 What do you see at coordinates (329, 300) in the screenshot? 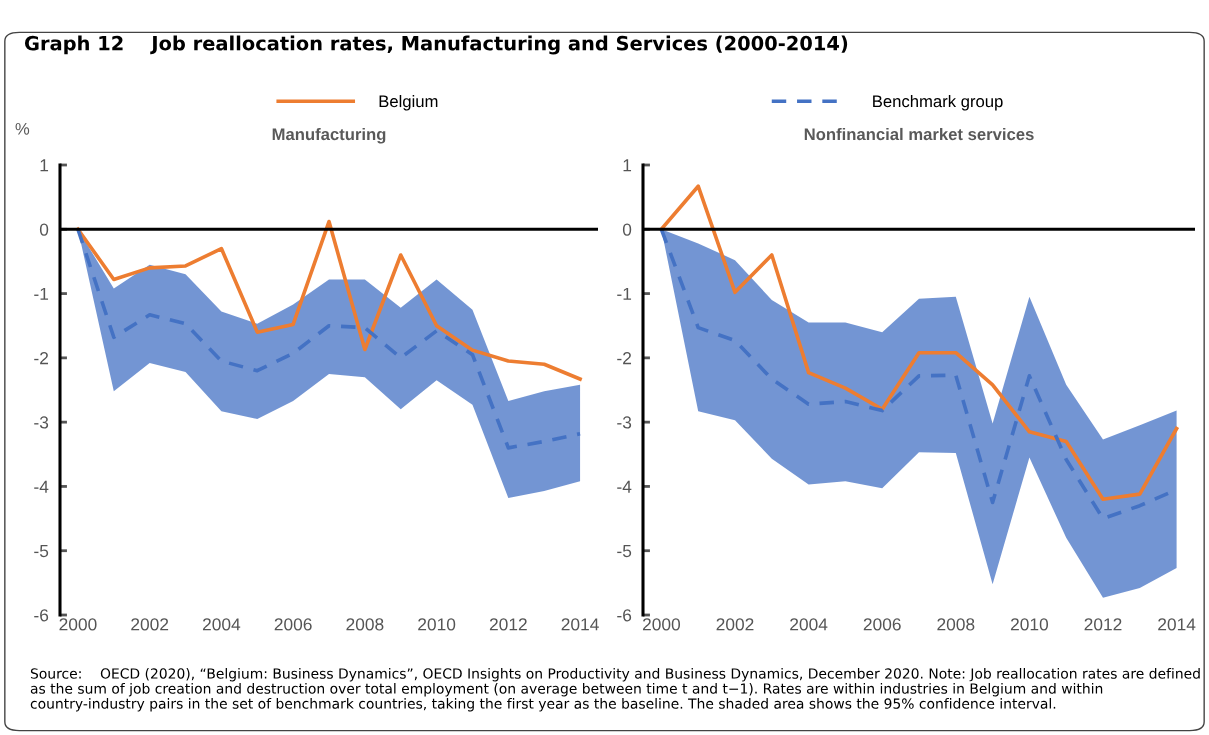
I see `line-series` at bounding box center [329, 300].